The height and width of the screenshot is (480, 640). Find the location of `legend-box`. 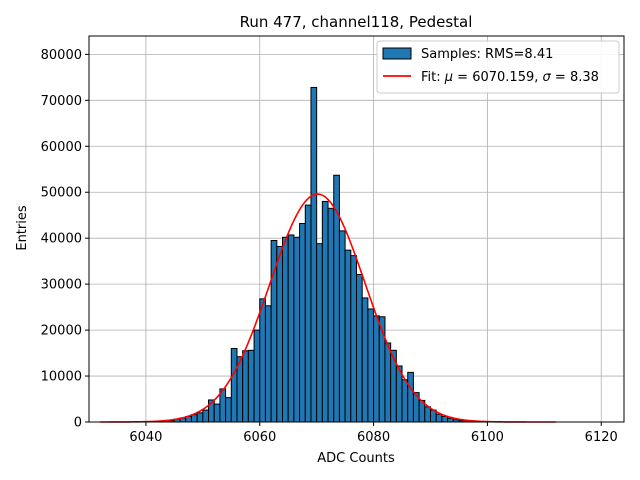

legend-box is located at coordinates (498, 67).